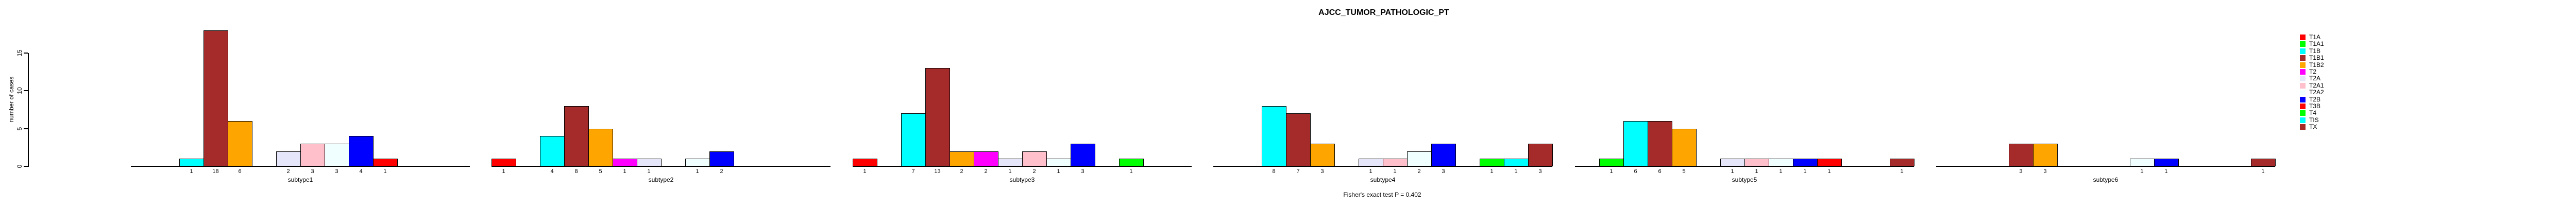  Describe the element at coordinates (1635, 143) in the screenshot. I see `bar-subtype5-T1B` at that location.